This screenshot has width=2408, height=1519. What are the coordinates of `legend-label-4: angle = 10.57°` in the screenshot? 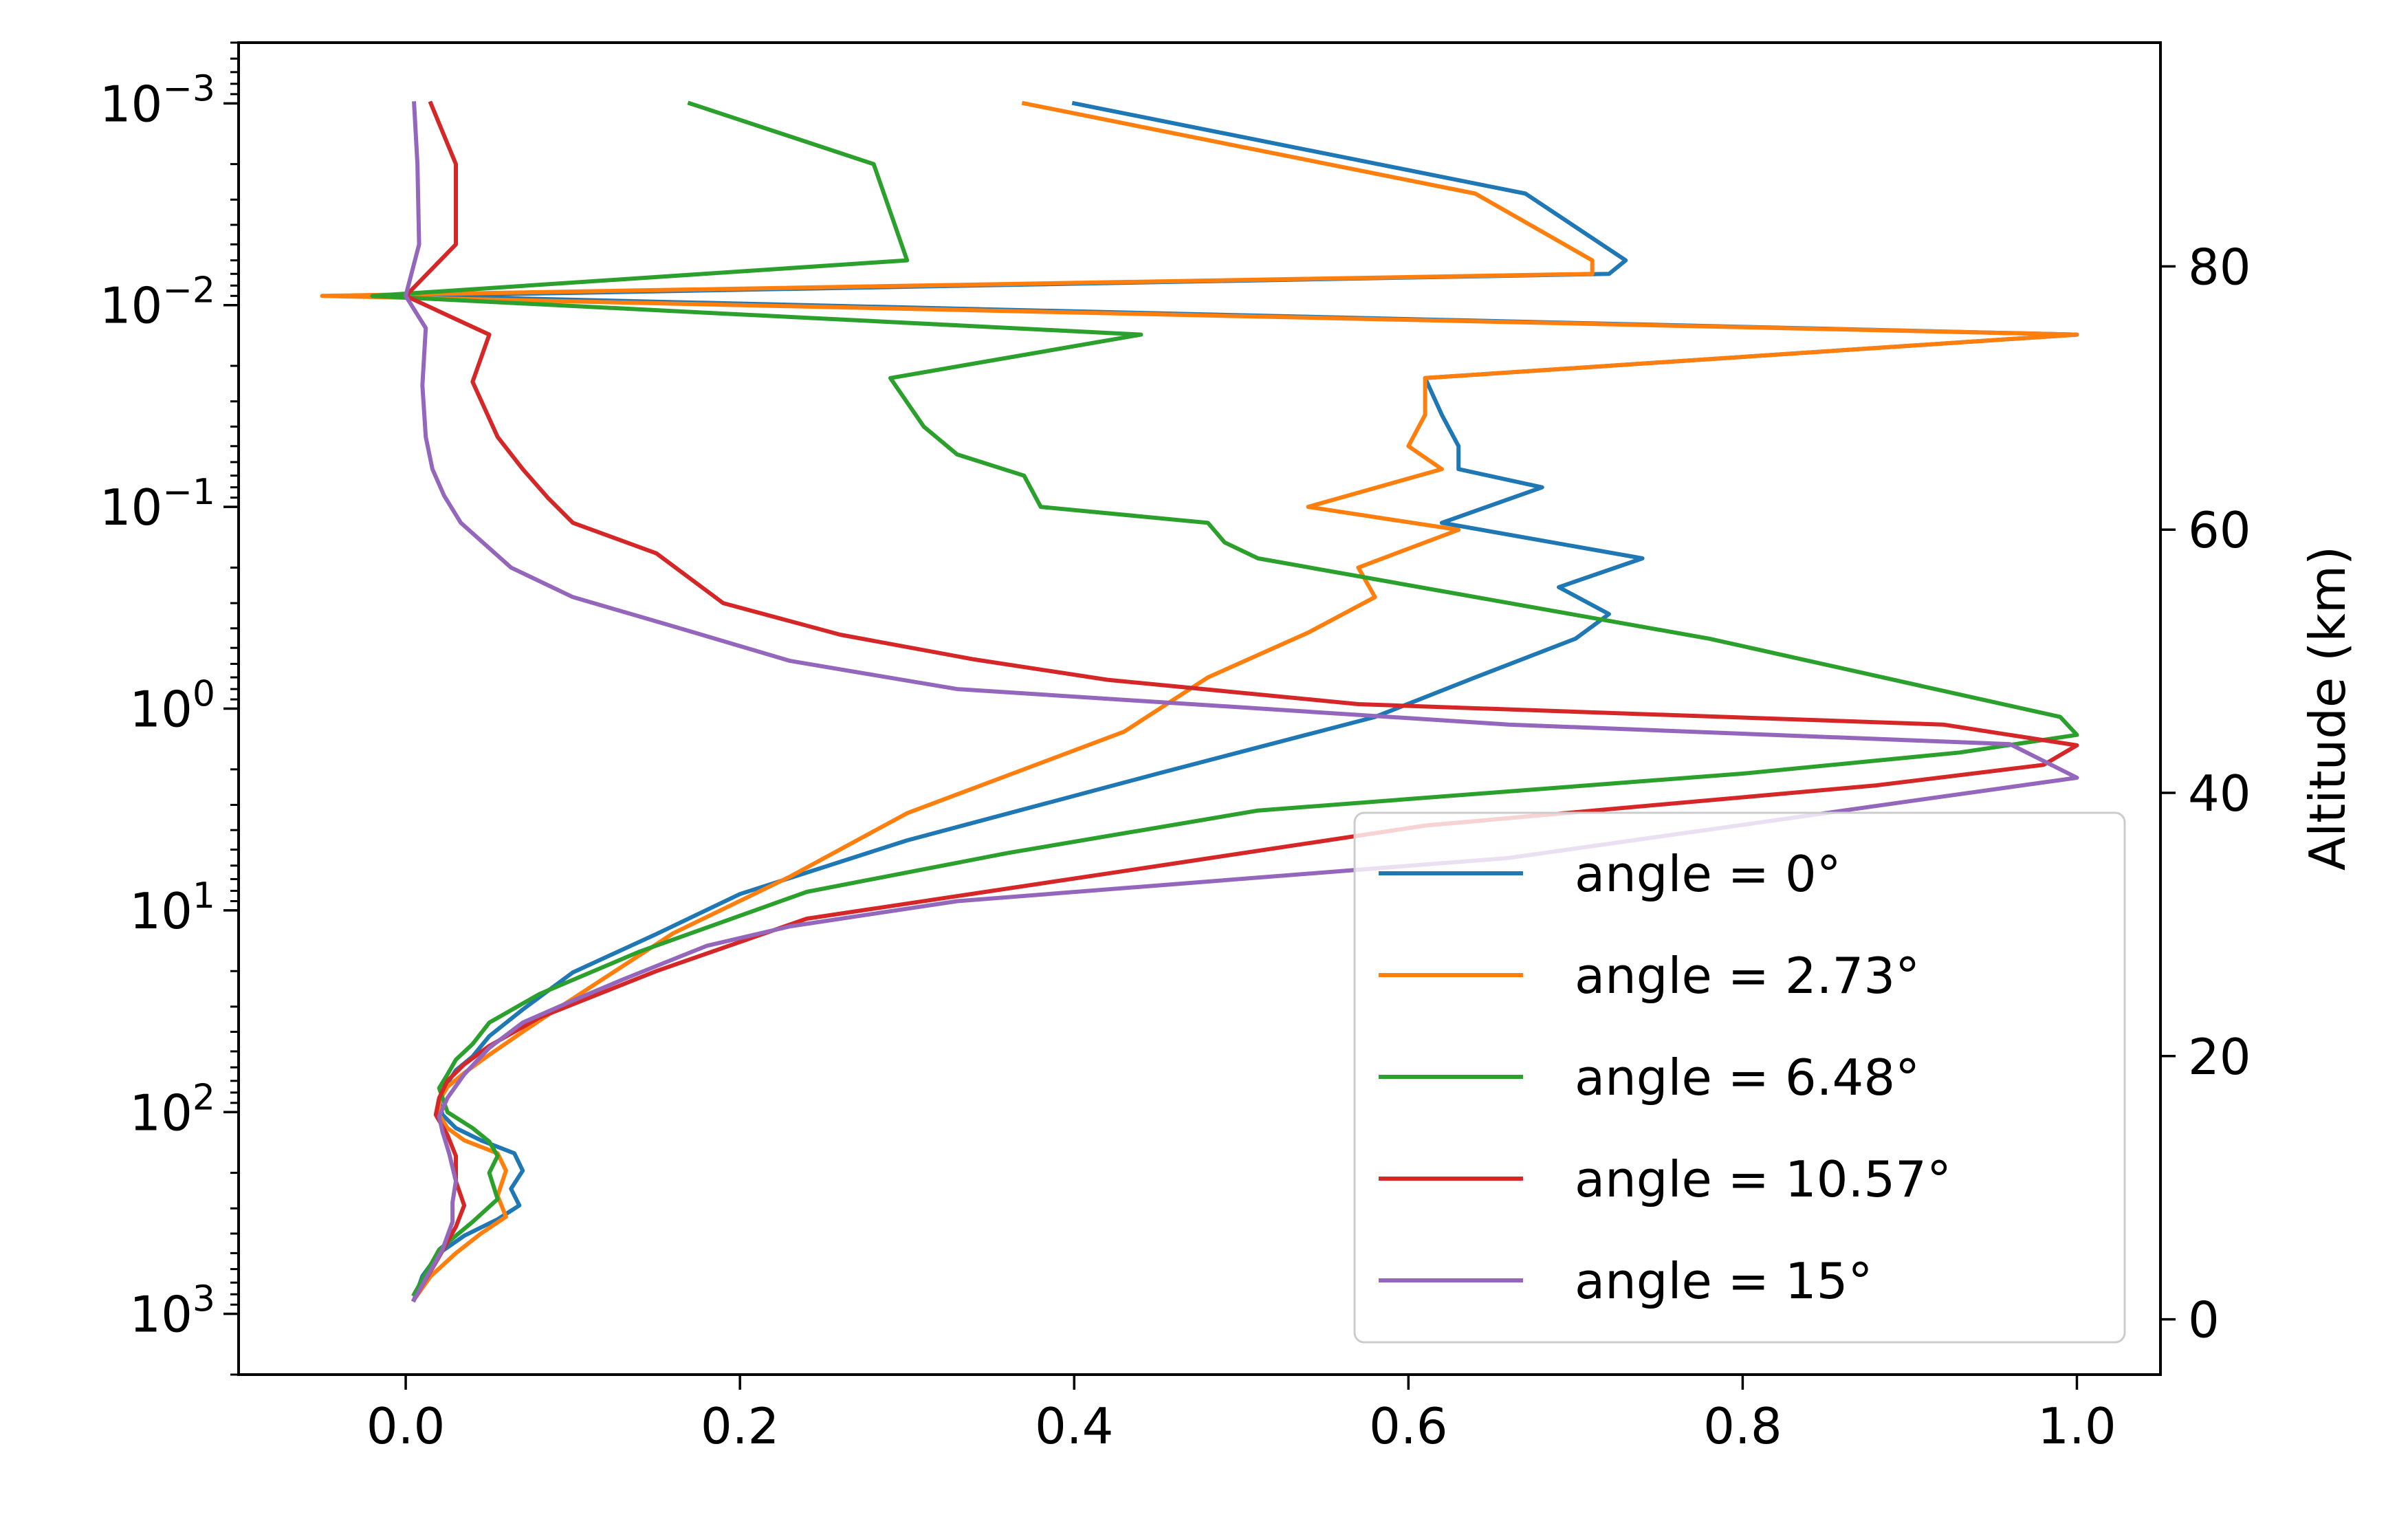 It's located at (1763, 1179).